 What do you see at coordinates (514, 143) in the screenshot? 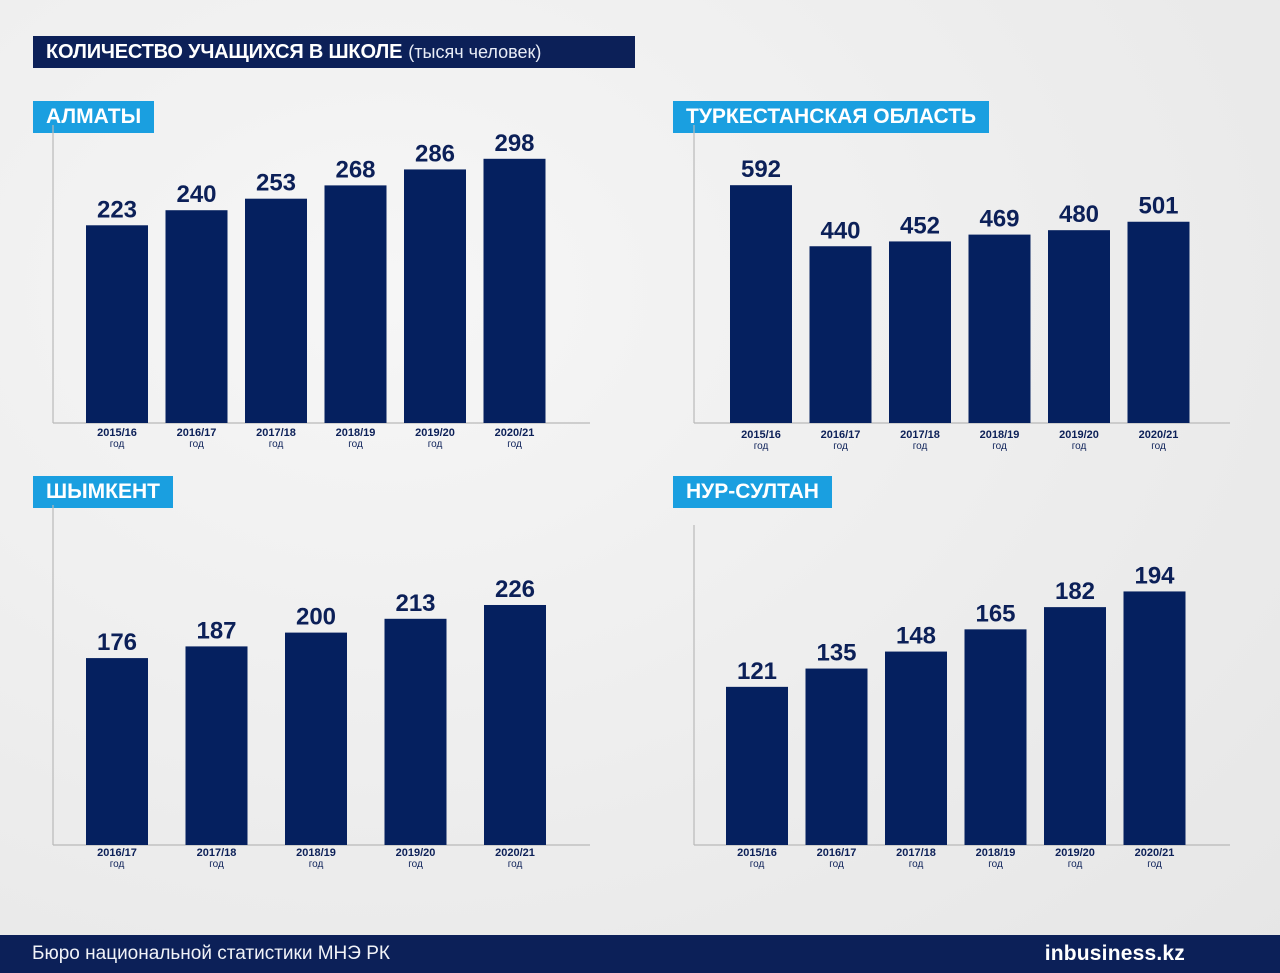
I see `data-label: 298` at bounding box center [514, 143].